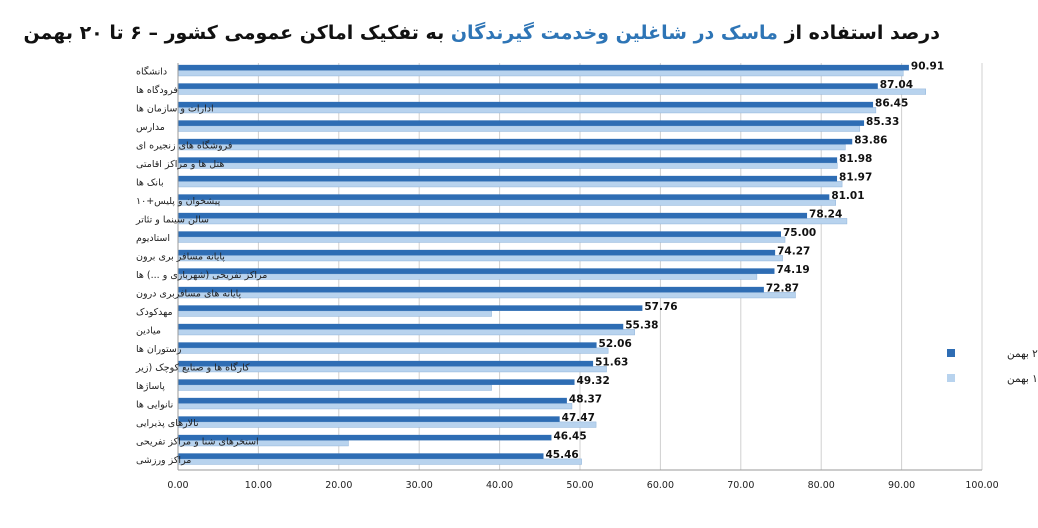 The width and height of the screenshot is (1038, 528). I want to click on legend: تا ۲۰ بهمن تا ۱۲ بهمن, so click(992, 366).